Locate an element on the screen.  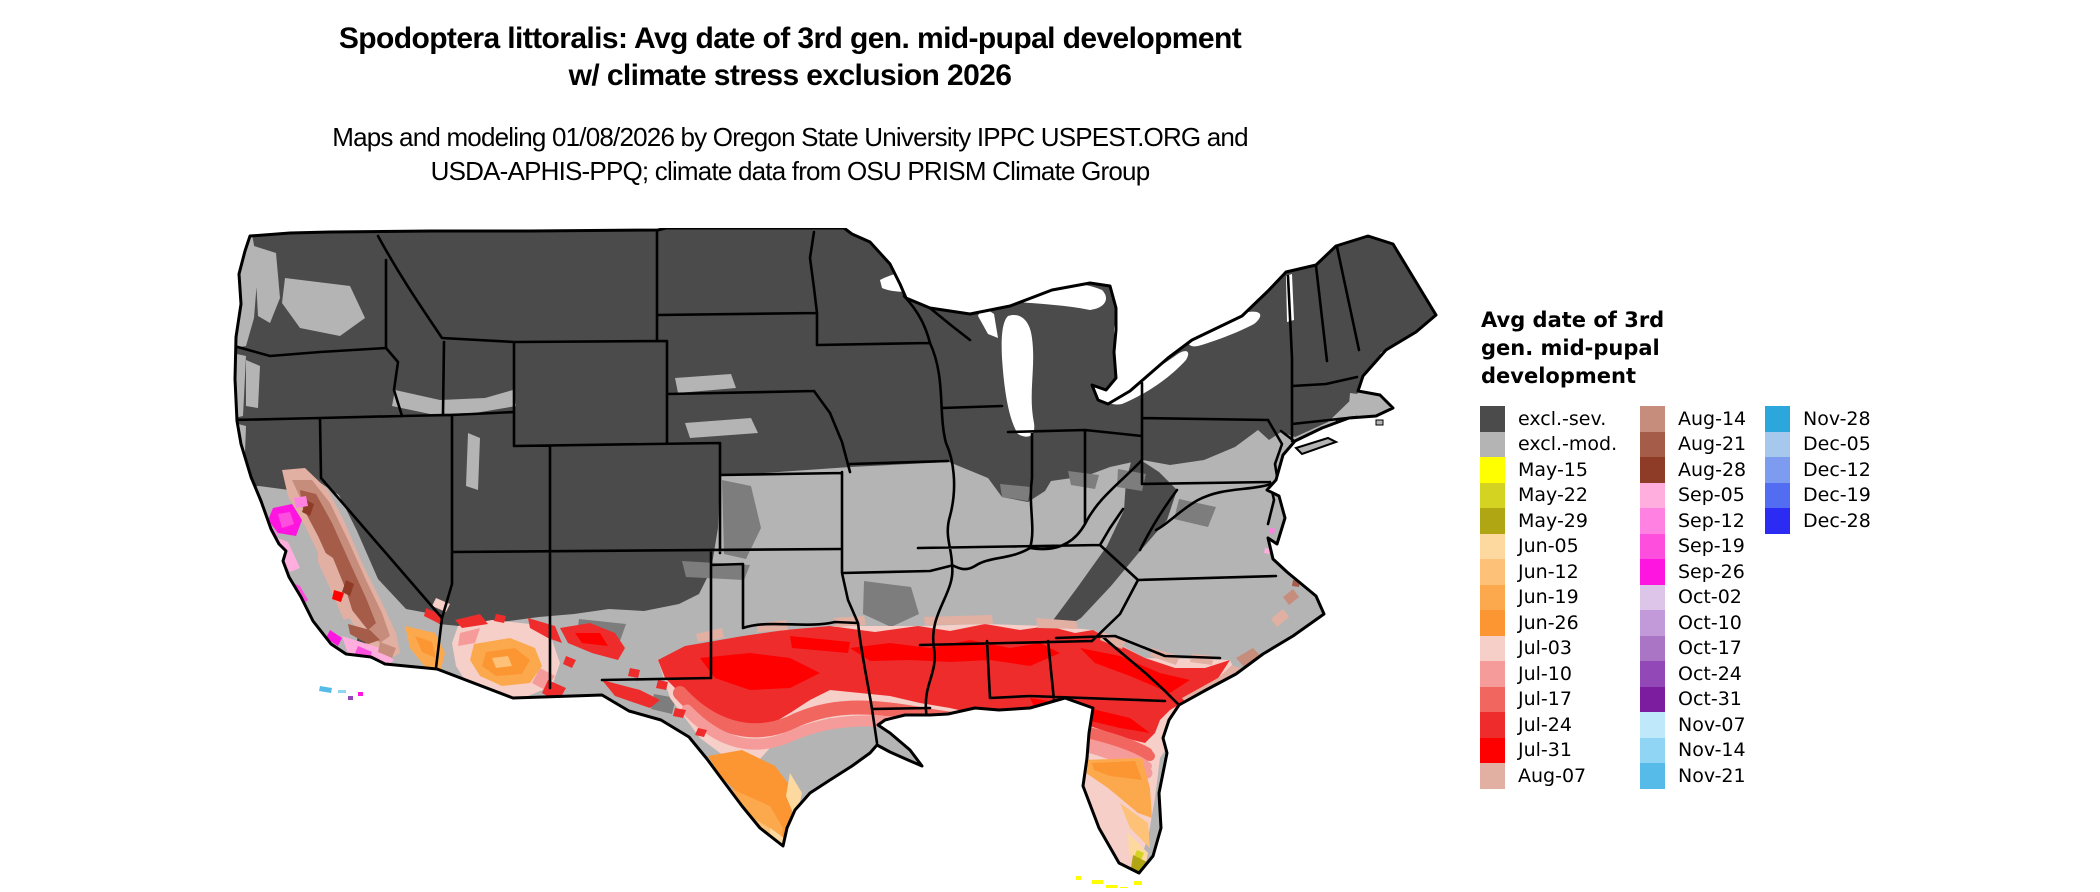
legend-item: Oct-31 is located at coordinates (1693, 699).